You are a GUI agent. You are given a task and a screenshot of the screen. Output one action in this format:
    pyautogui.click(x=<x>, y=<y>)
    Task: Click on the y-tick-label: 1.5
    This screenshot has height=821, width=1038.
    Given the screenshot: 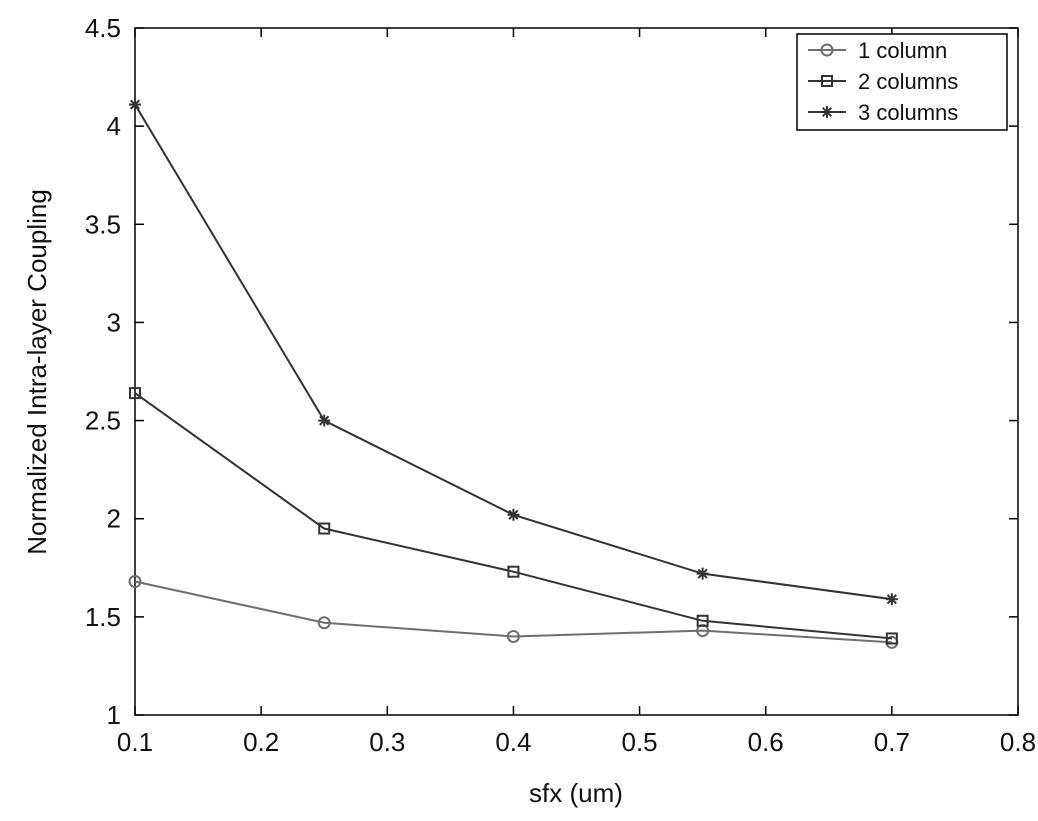 What is the action you would take?
    pyautogui.click(x=103, y=617)
    